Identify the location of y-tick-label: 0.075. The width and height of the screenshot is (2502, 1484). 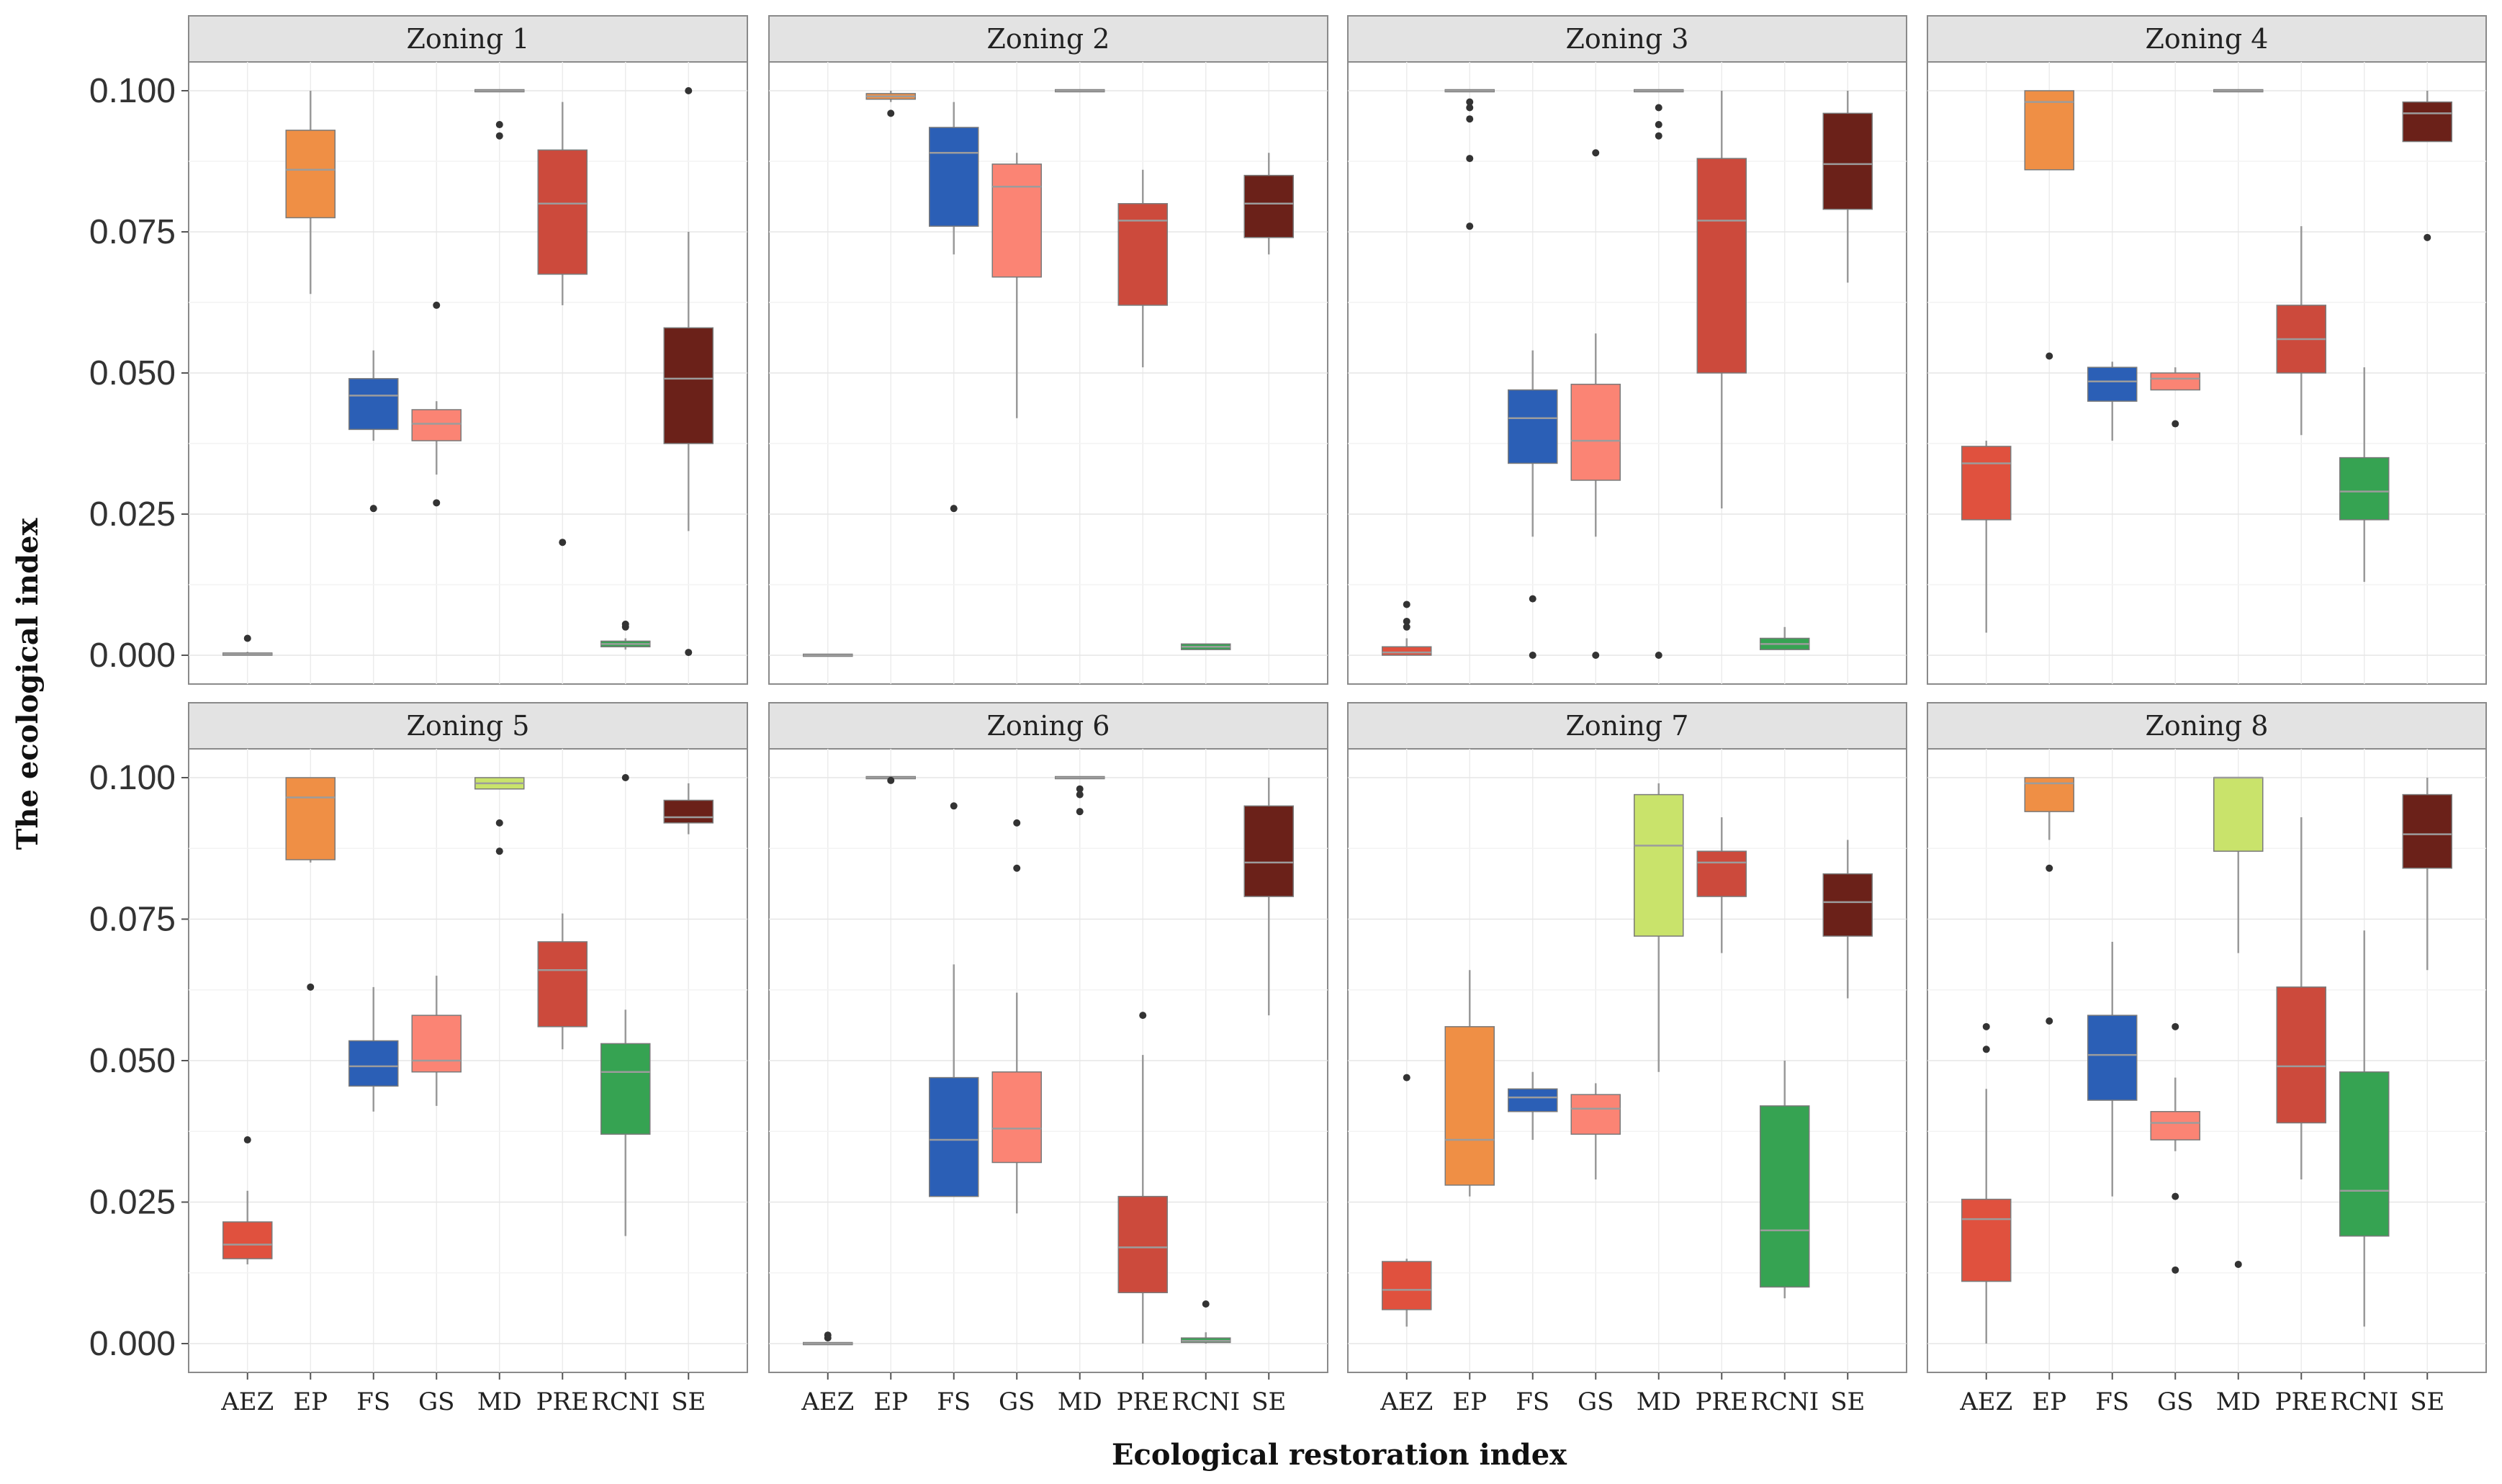
(132, 920).